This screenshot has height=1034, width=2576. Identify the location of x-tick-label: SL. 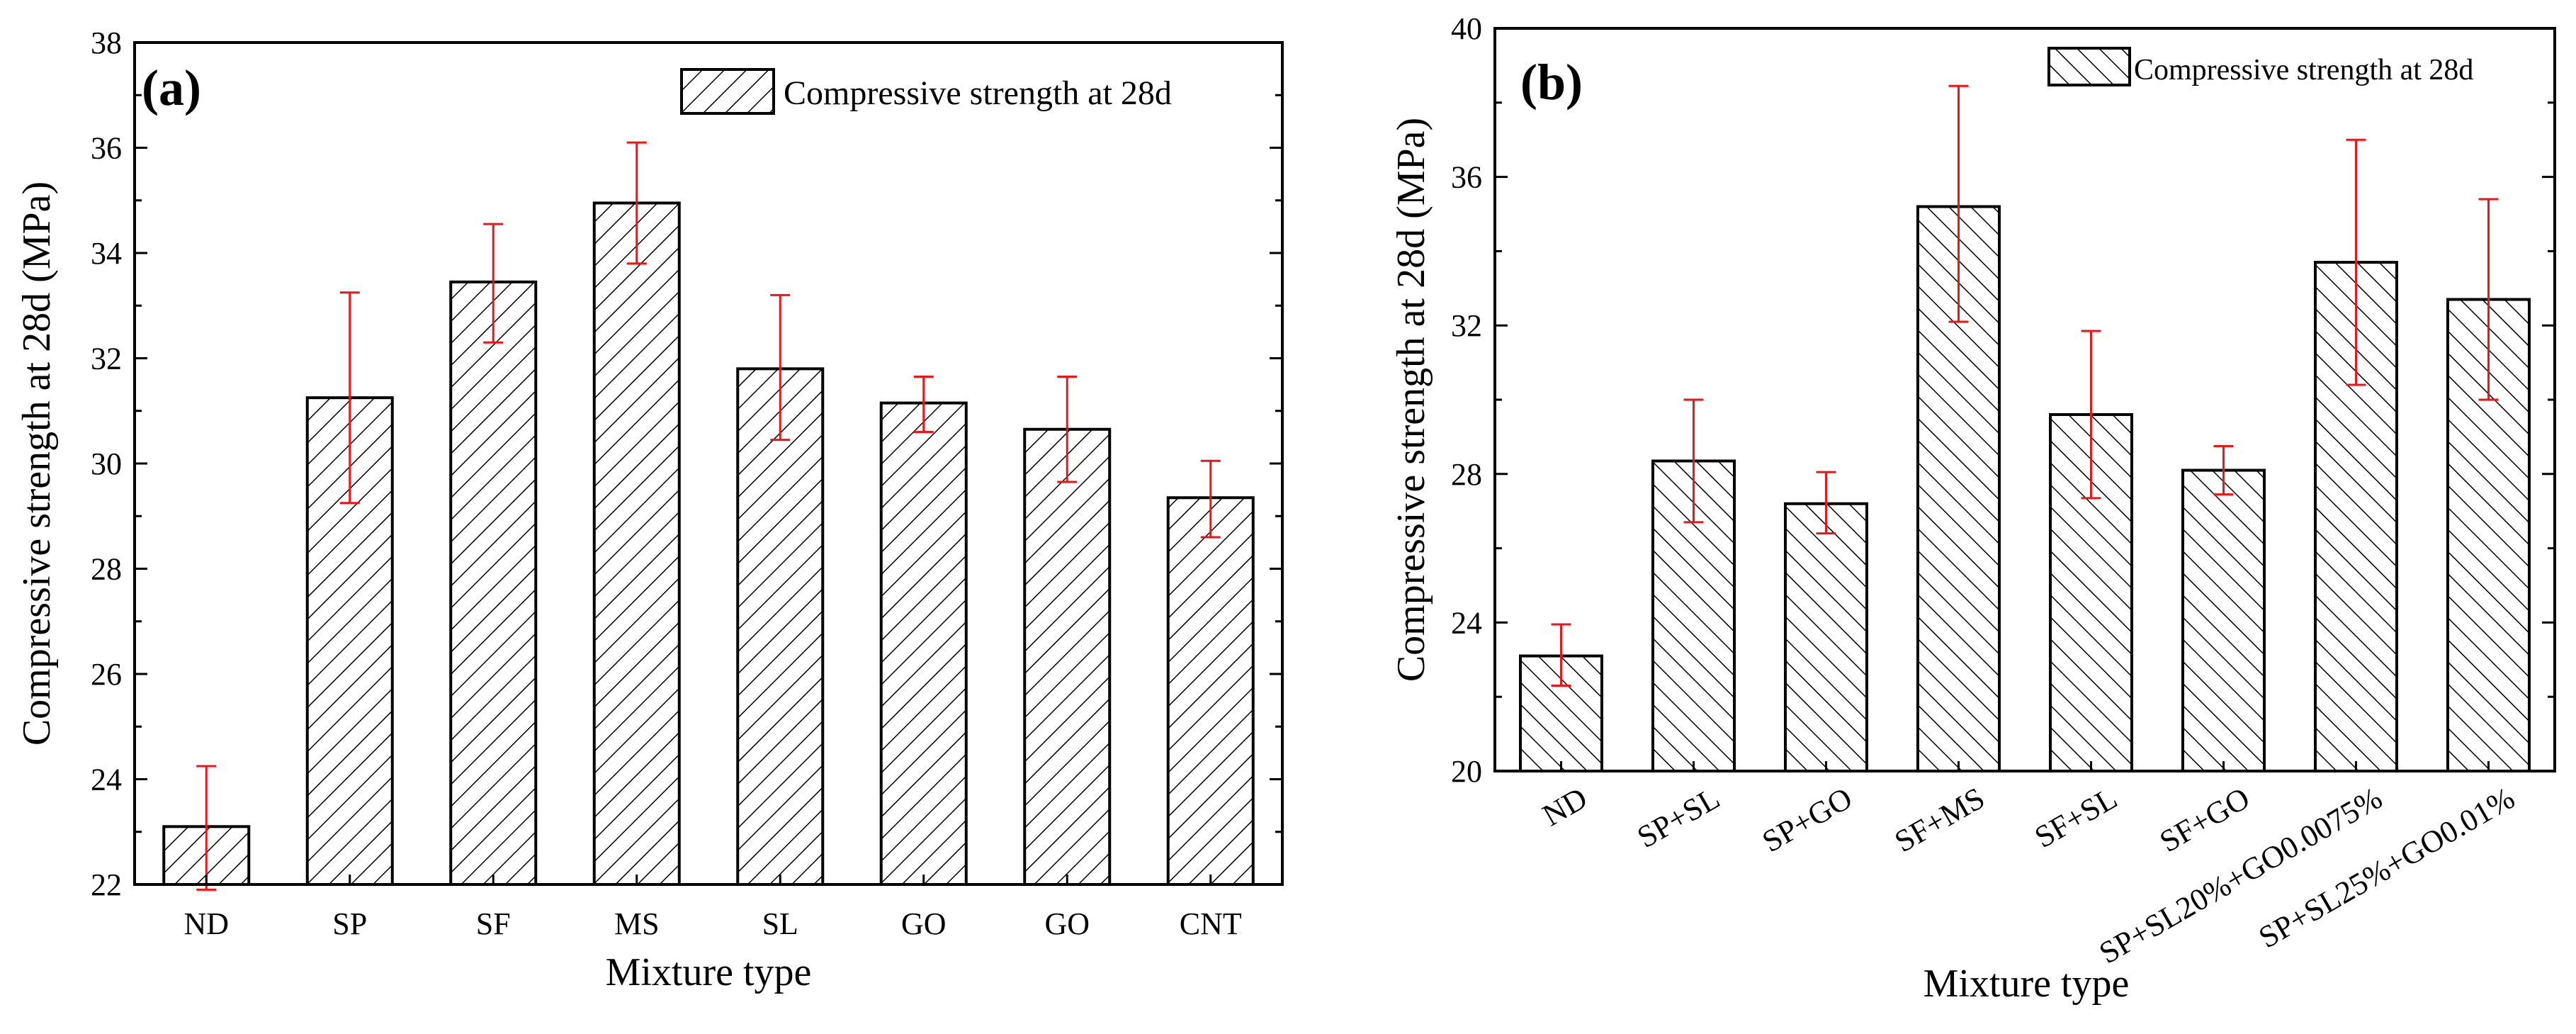
(780, 924).